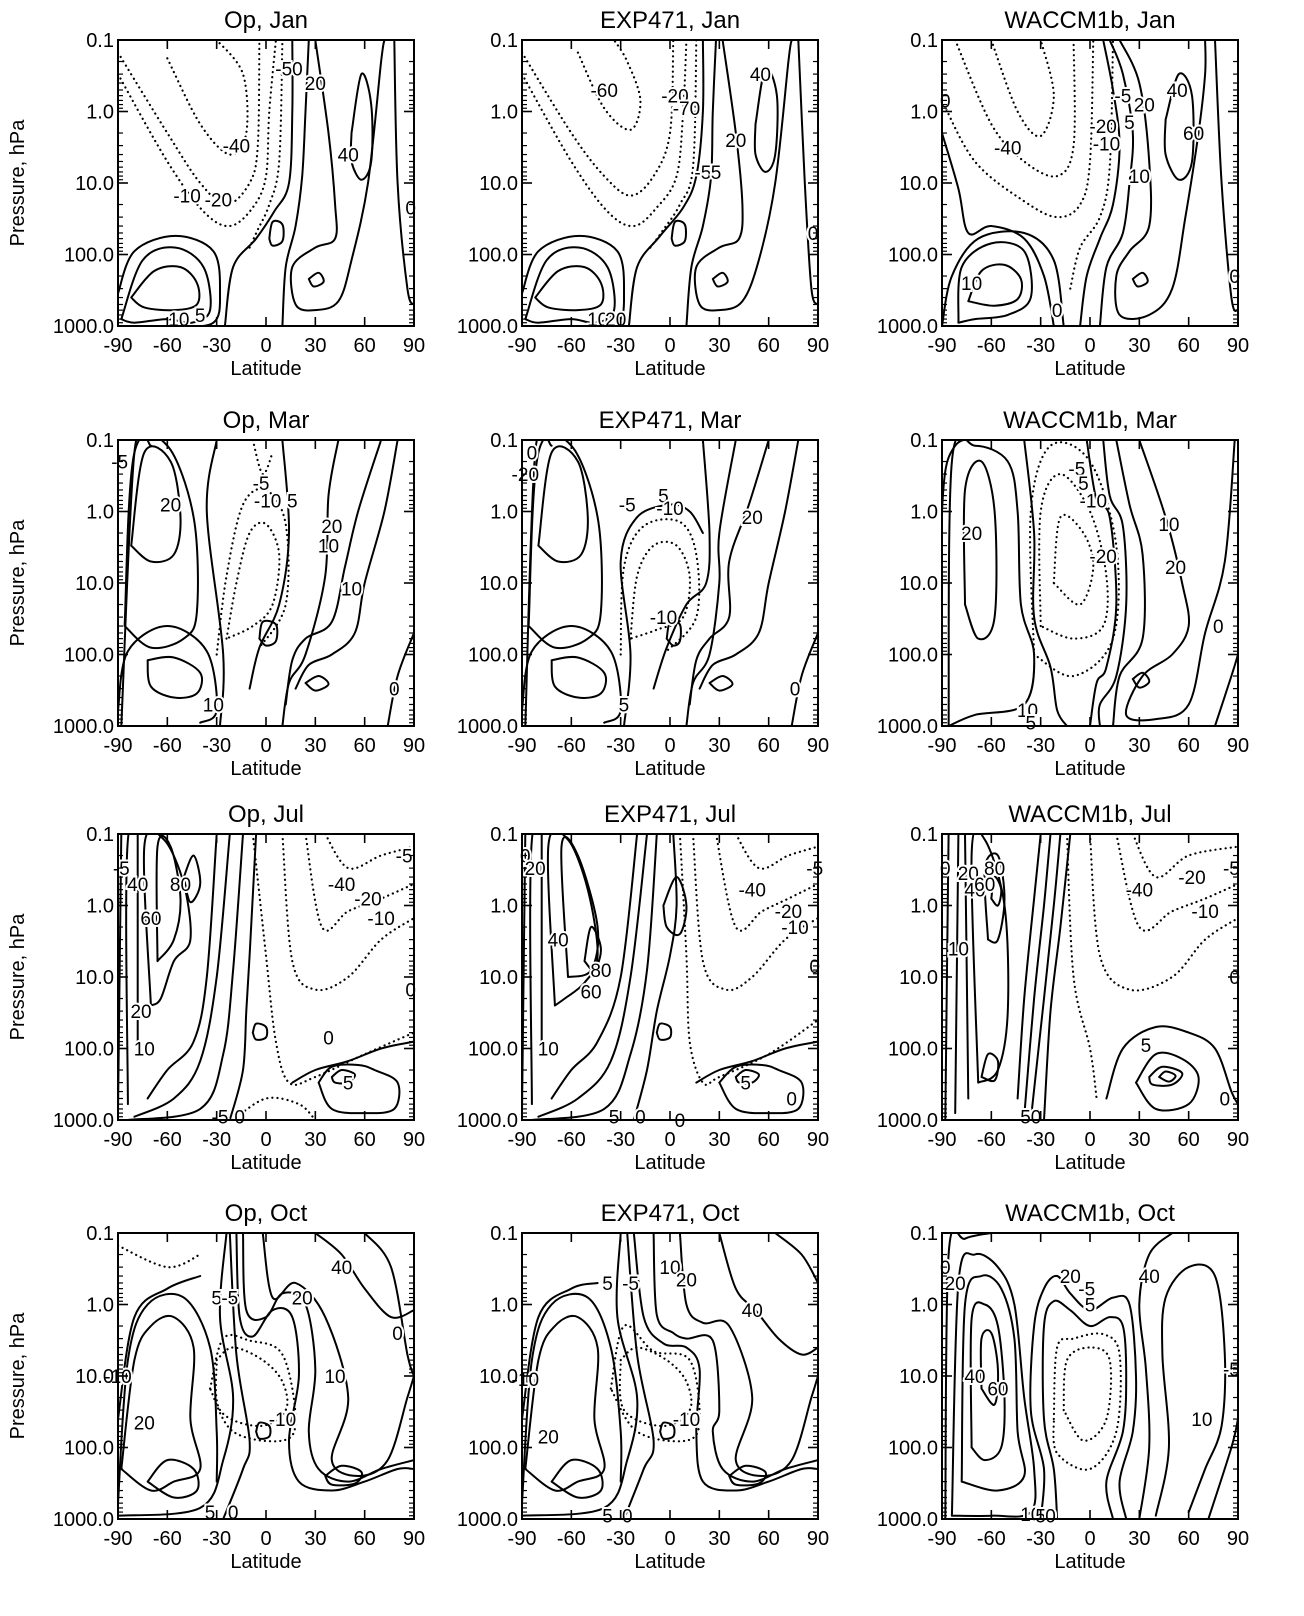 Image resolution: width=1304 pixels, height=1616 pixels. What do you see at coordinates (100, 1234) in the screenshot?
I see `y-tick-label: 0.1` at bounding box center [100, 1234].